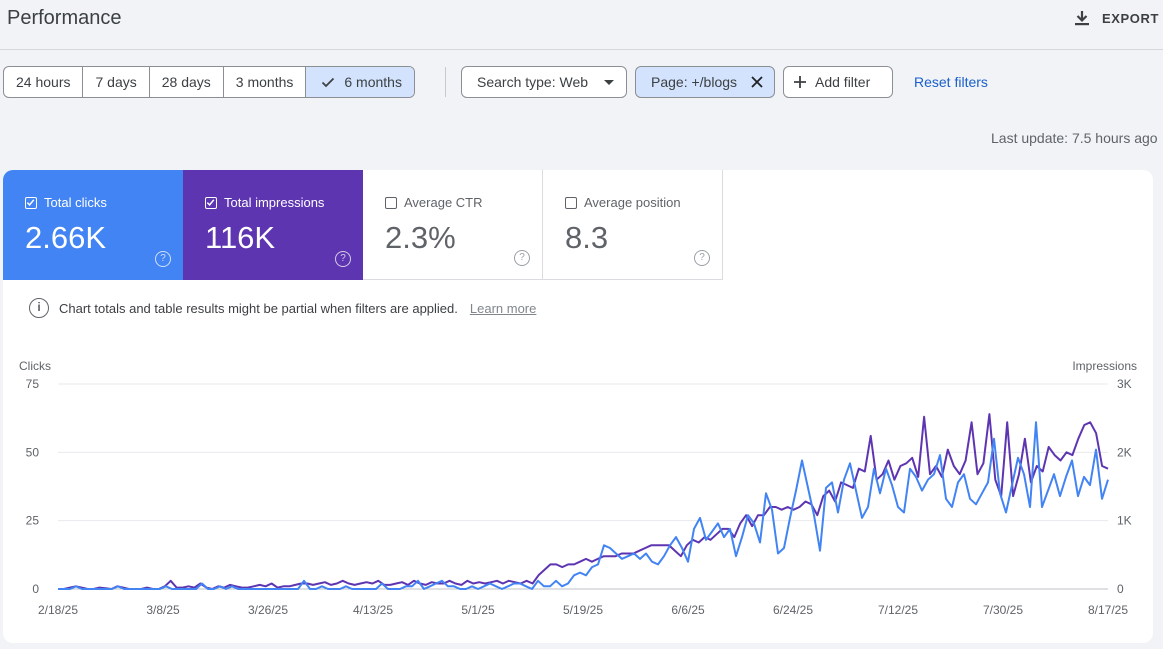  I want to click on top-bar: Performance EXPORT, so click(581, 25).